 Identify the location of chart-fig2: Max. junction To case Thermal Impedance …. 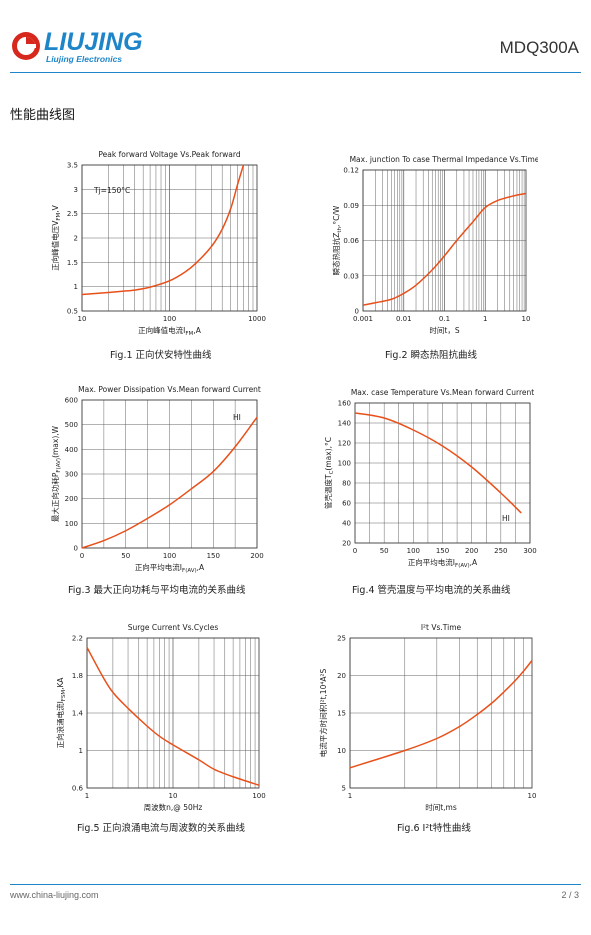
(434, 245).